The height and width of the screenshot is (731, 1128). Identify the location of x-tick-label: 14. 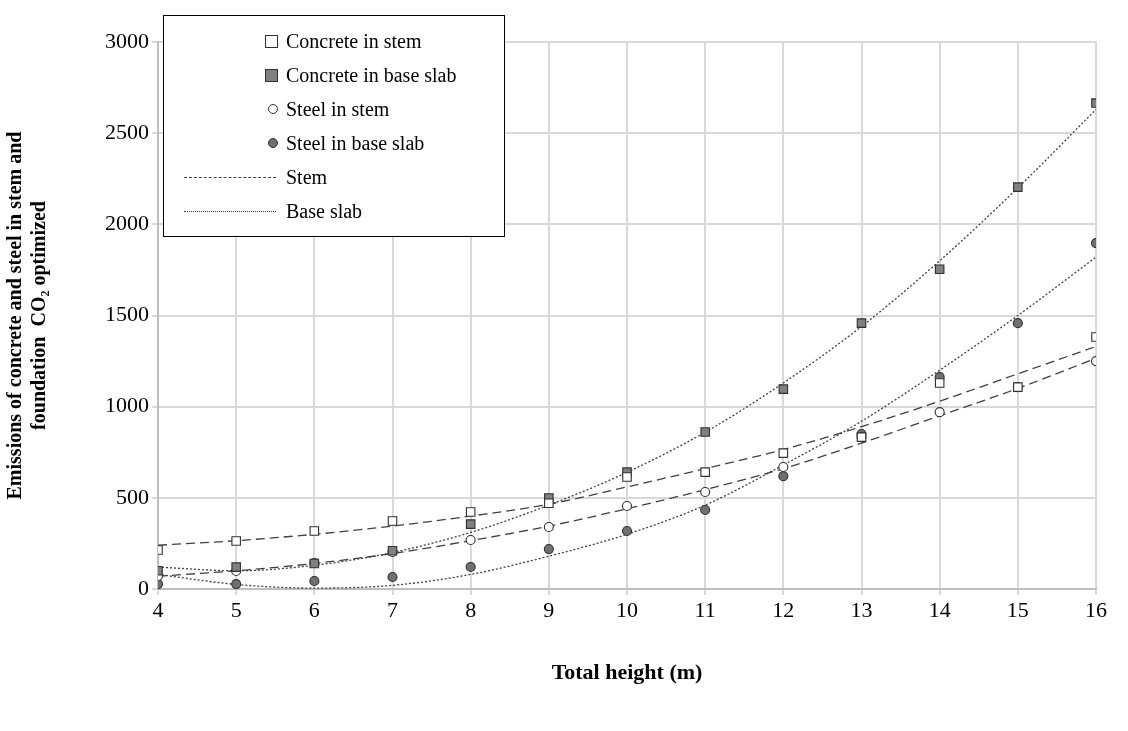
(939, 609).